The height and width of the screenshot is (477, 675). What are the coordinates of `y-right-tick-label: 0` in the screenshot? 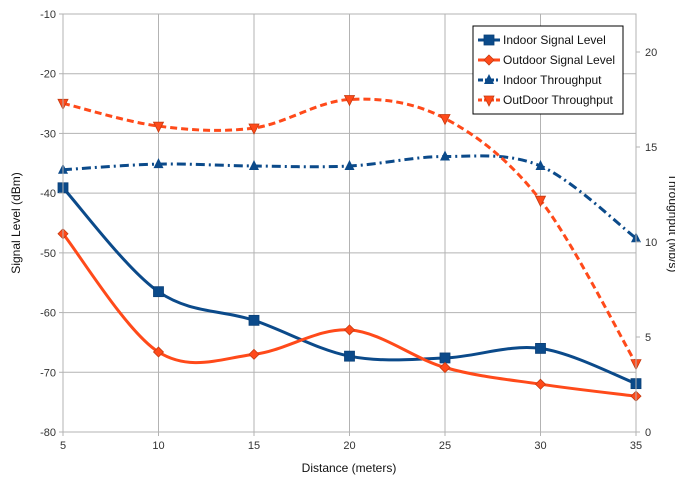 It's located at (648, 433).